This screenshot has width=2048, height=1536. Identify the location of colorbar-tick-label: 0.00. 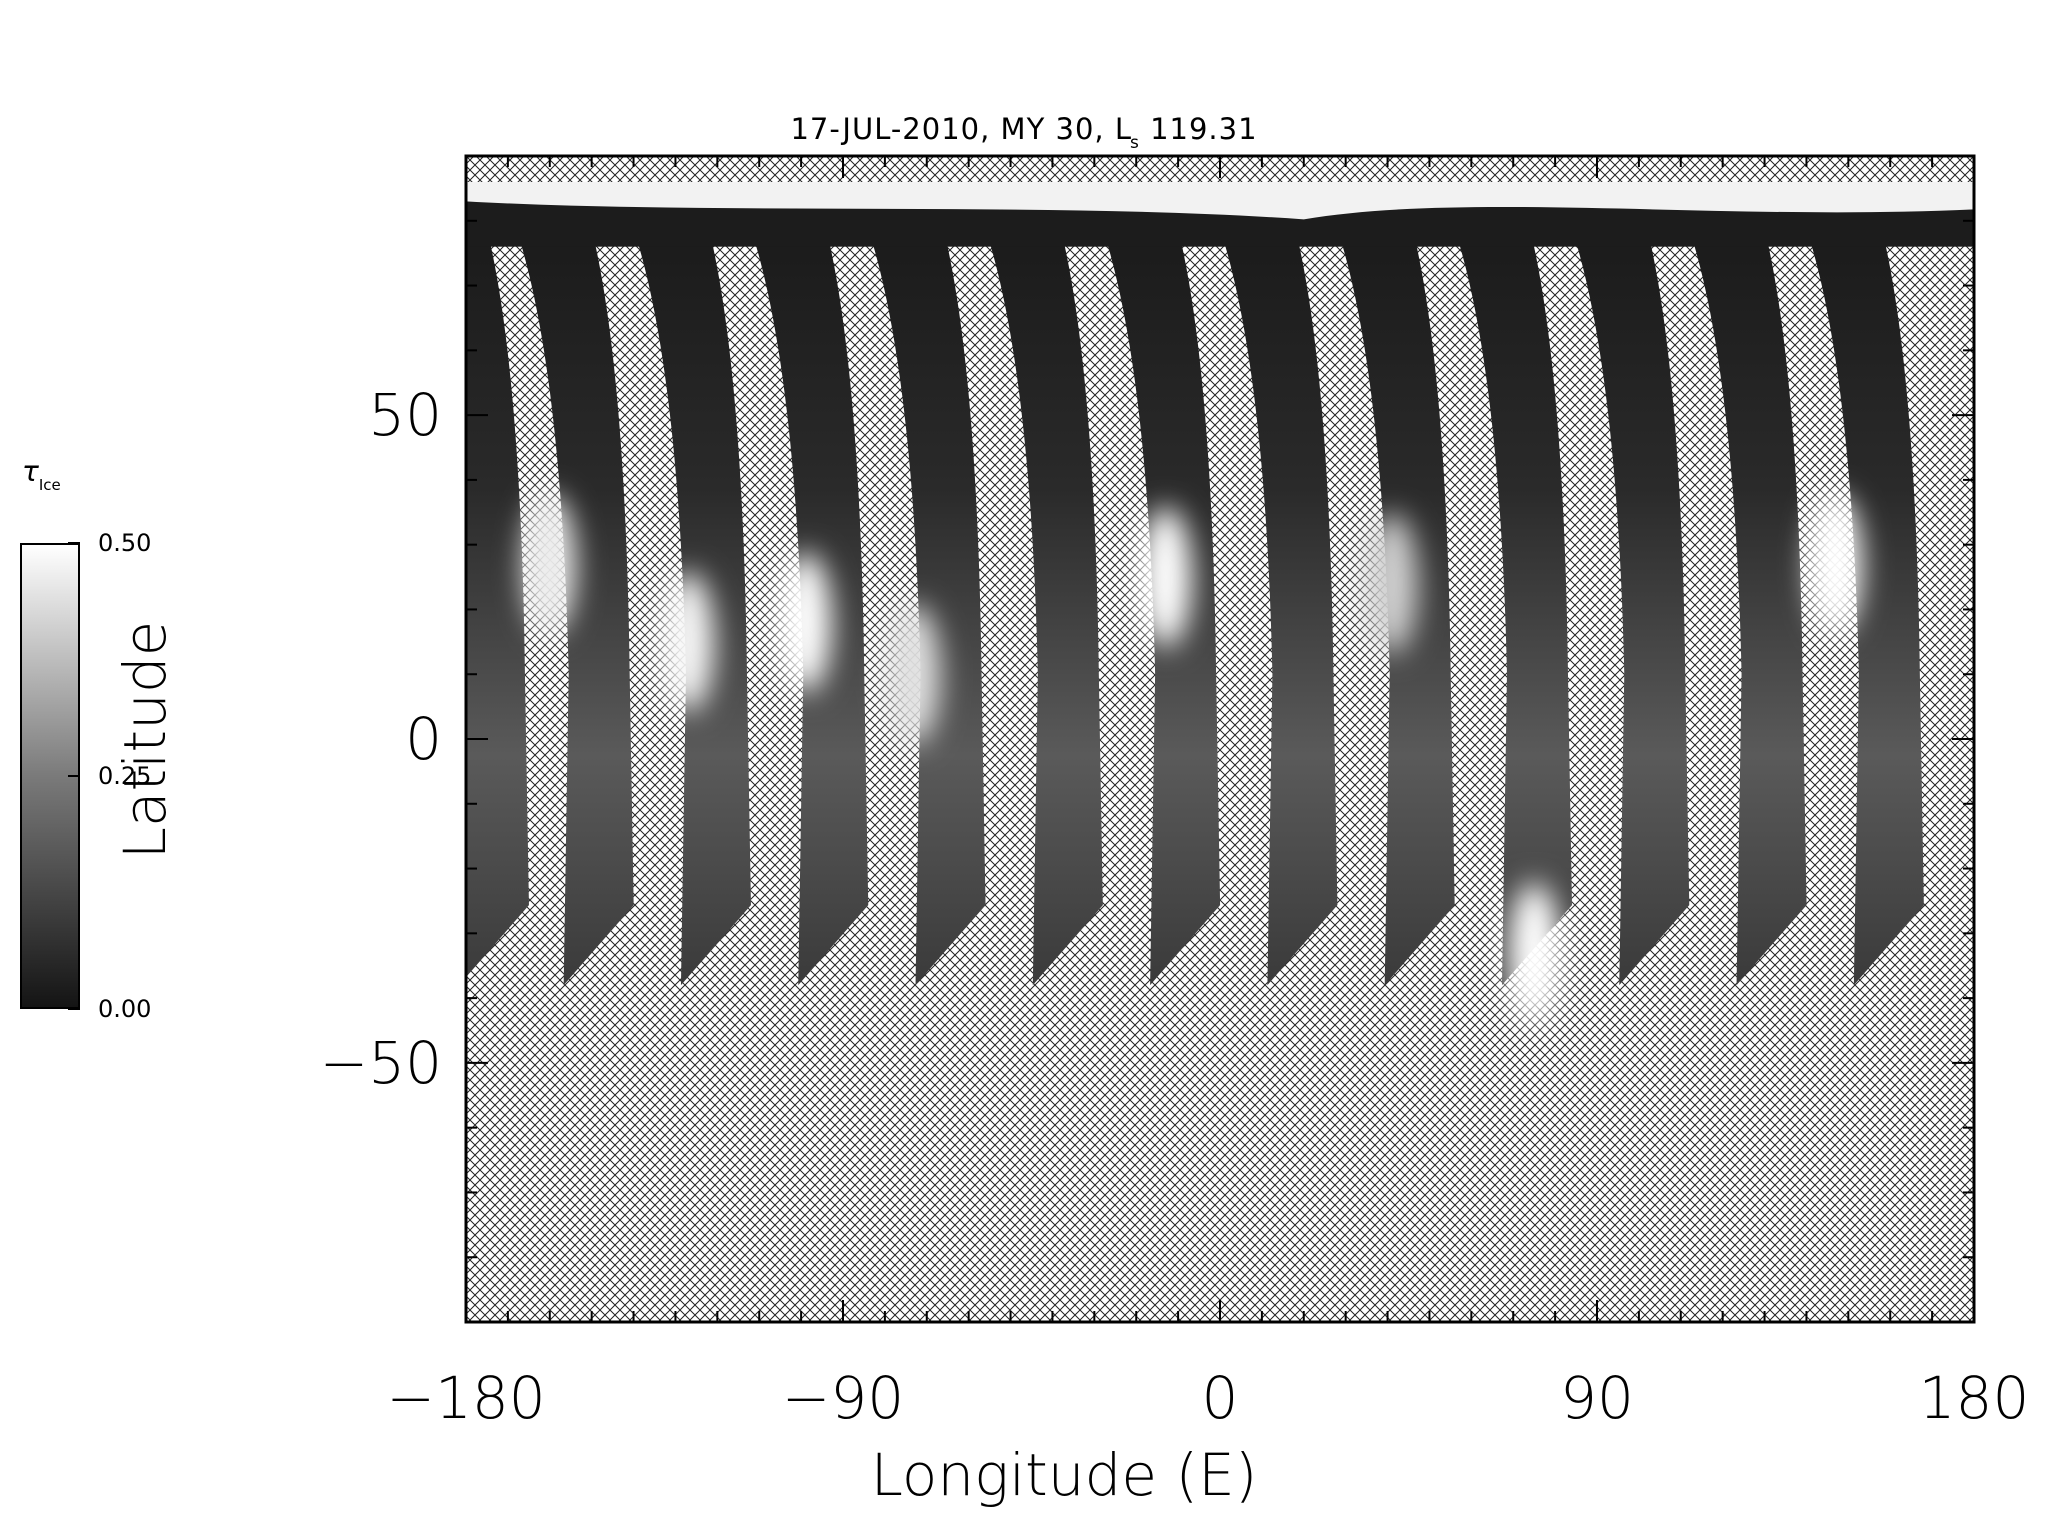
(125, 1009).